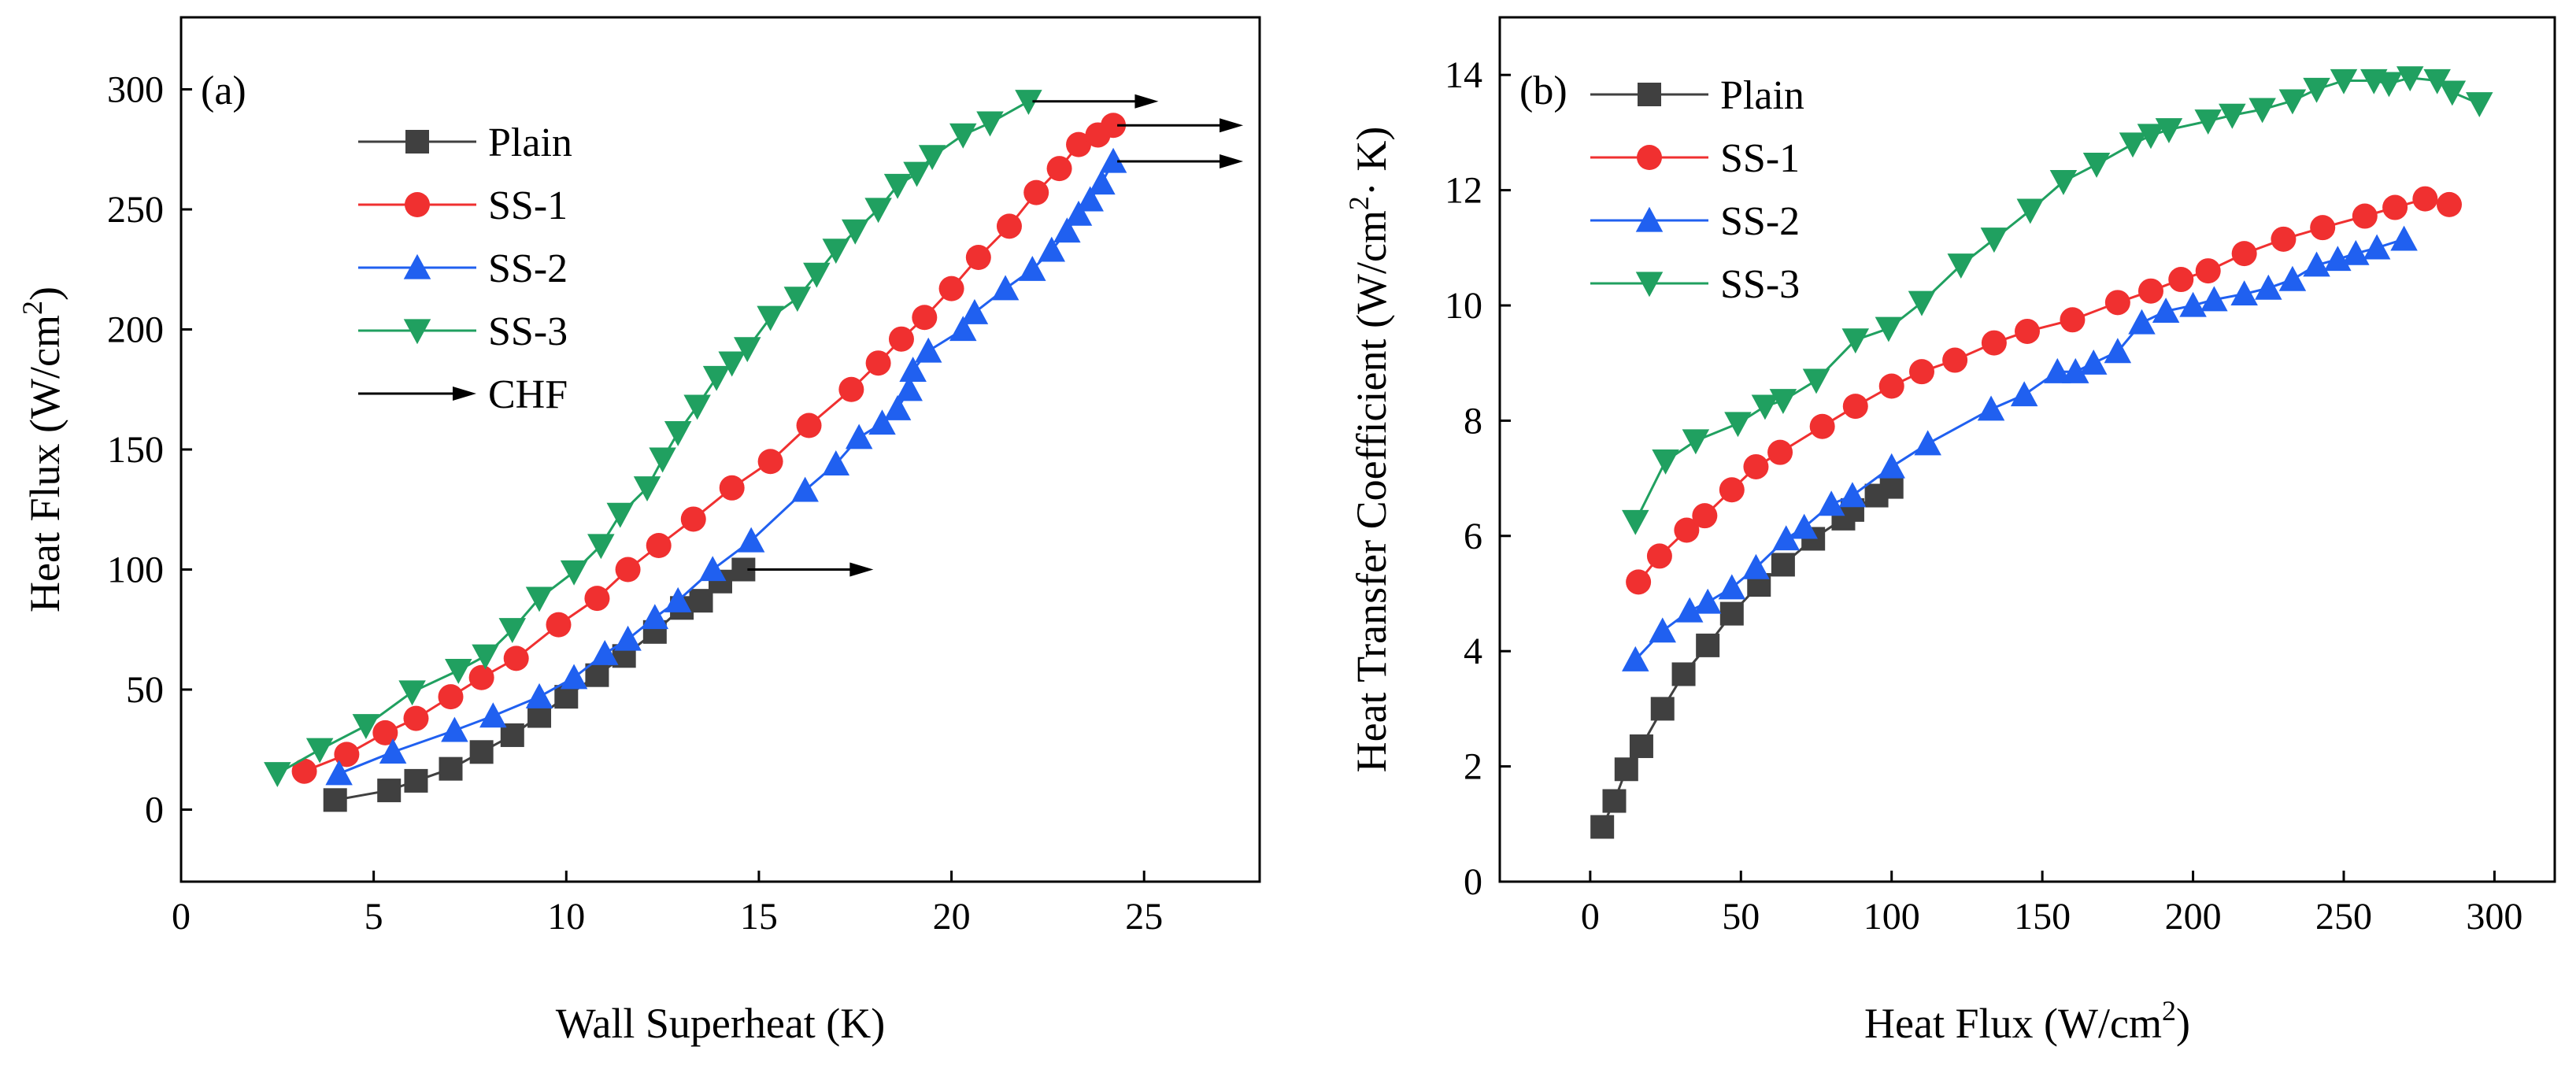 The image size is (2576, 1069). Describe the element at coordinates (1697, 190) in the screenshot. I see `legend: Plain SS-1 SS-2 SS-3` at that location.